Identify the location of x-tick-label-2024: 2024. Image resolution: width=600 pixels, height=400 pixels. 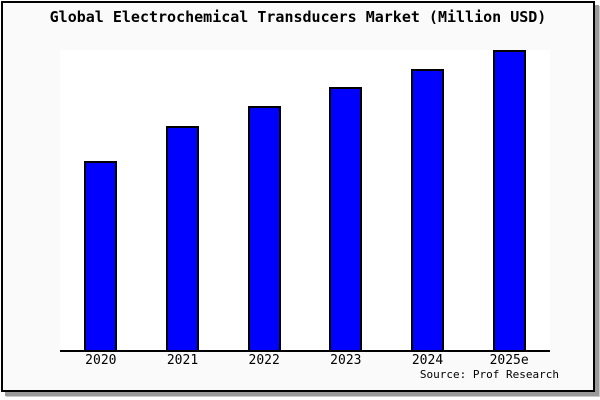
(427, 360).